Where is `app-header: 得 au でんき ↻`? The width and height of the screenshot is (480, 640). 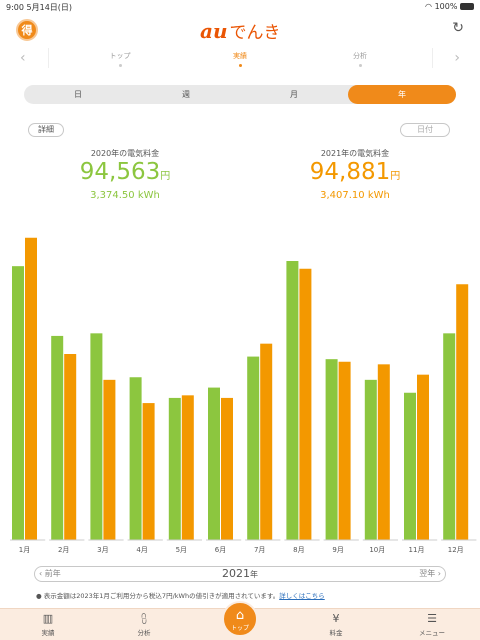
app-header: 得 au でんき ↻ is located at coordinates (240, 29).